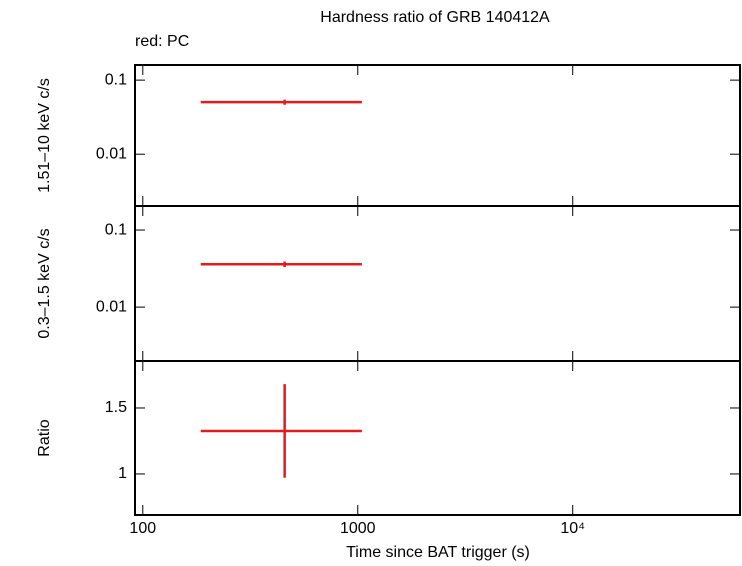 This screenshot has height=566, width=742. What do you see at coordinates (122, 473) in the screenshot?
I see `y-tick-label: 1` at bounding box center [122, 473].